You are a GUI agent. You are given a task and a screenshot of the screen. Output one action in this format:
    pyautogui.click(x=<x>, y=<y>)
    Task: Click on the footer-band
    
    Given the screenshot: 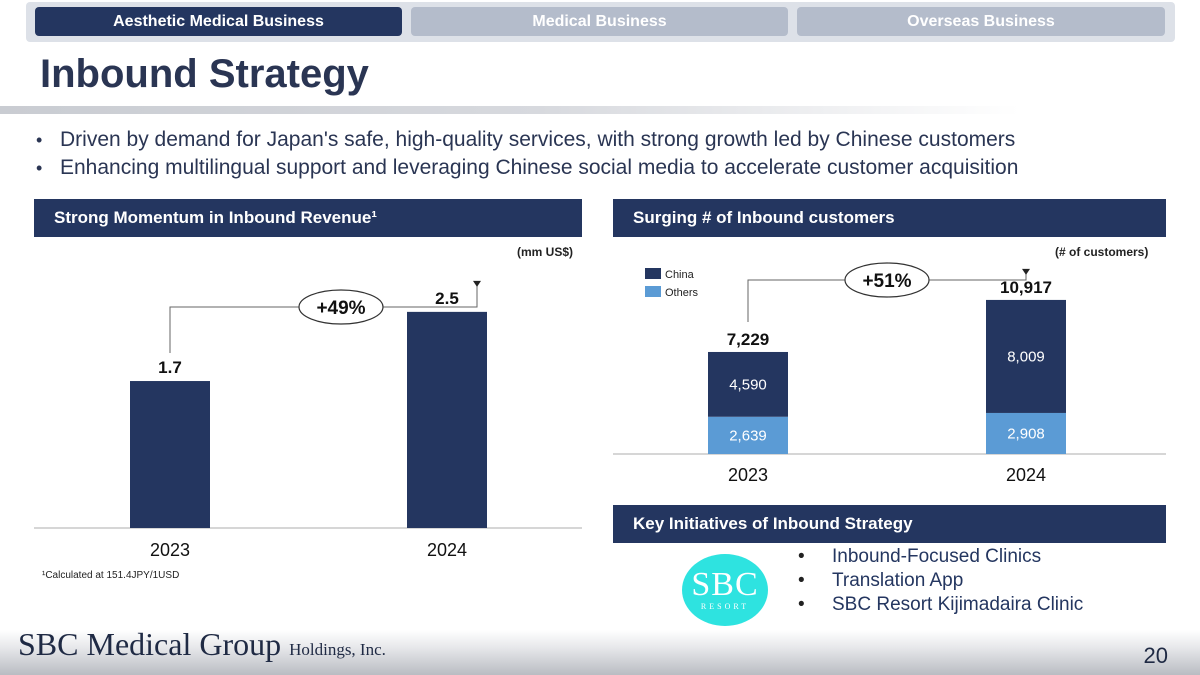 What is the action you would take?
    pyautogui.click(x=600, y=652)
    